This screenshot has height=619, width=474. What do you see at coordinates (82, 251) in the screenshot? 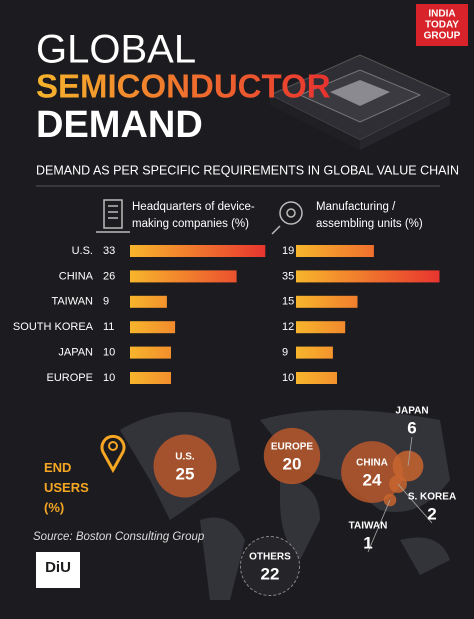
I see `category-label: U.S.` at bounding box center [82, 251].